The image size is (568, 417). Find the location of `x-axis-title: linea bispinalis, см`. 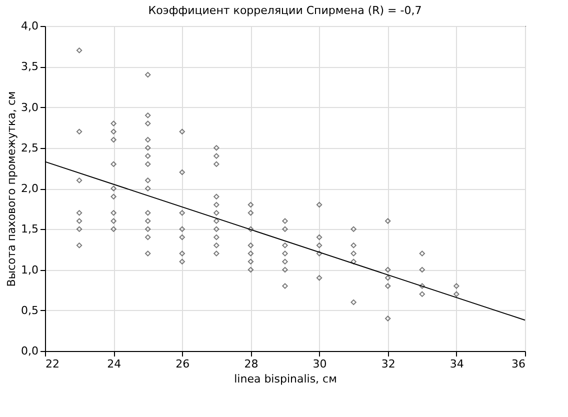

x-axis-title: linea bispinalis, см is located at coordinates (285, 379).